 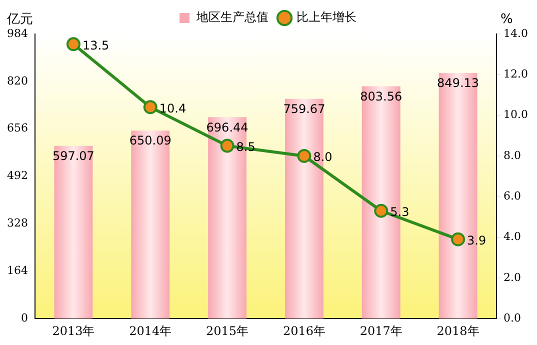 I want to click on y-tick-label: 820, so click(x=17, y=81).